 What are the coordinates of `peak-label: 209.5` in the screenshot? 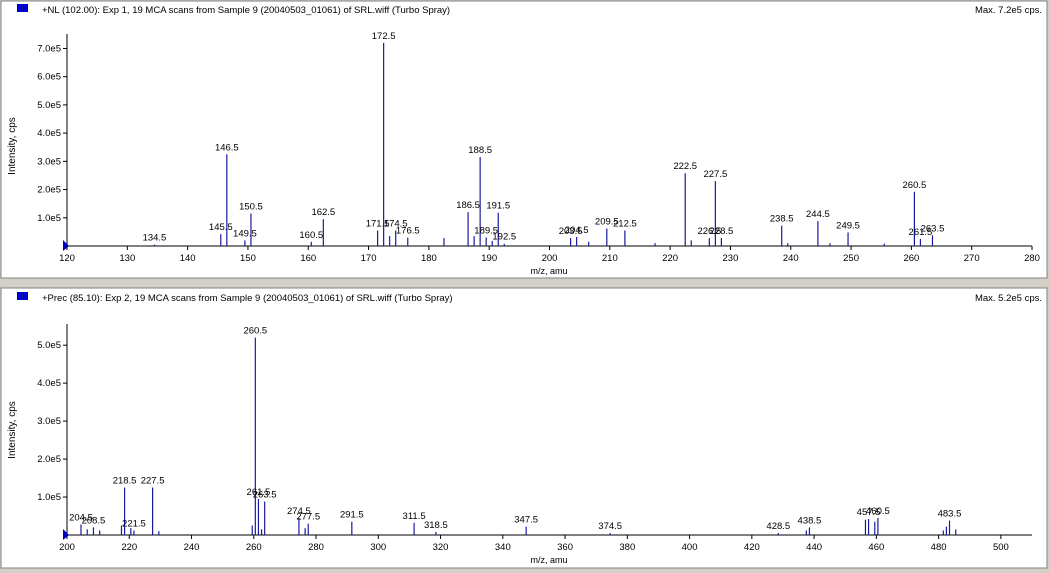 It's located at (607, 222).